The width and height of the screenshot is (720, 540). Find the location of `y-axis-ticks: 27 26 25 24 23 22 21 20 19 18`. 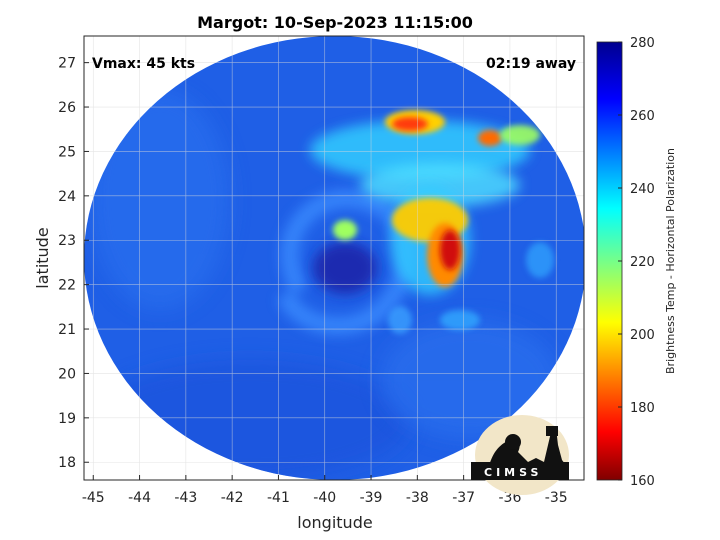

y-axis-ticks: 27 26 25 24 23 22 21 20 19 18 is located at coordinates (73, 263).